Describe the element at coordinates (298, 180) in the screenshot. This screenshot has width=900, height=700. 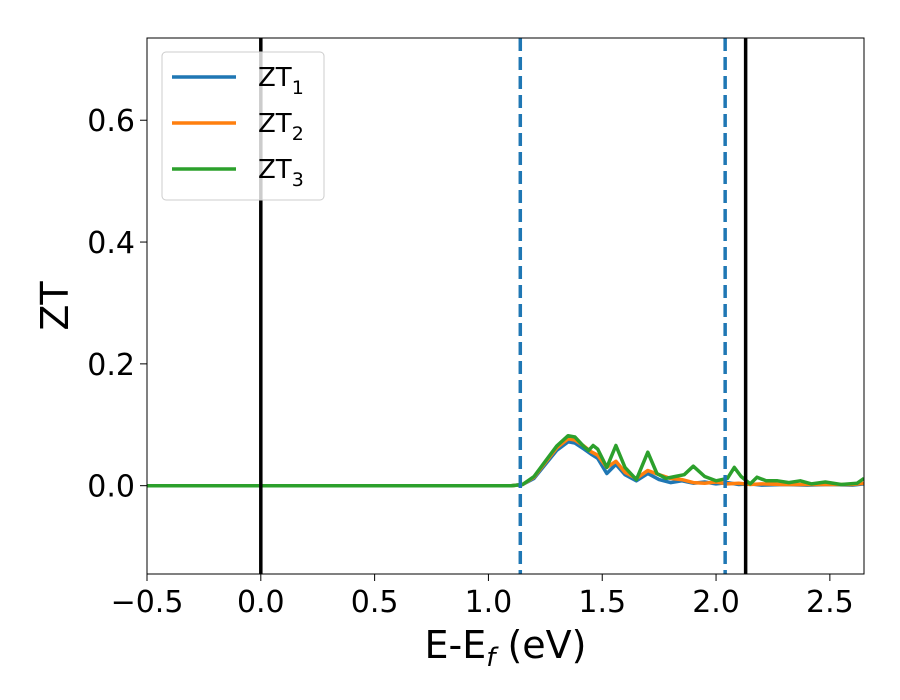
I see `legend-label-subscript: 3` at that location.